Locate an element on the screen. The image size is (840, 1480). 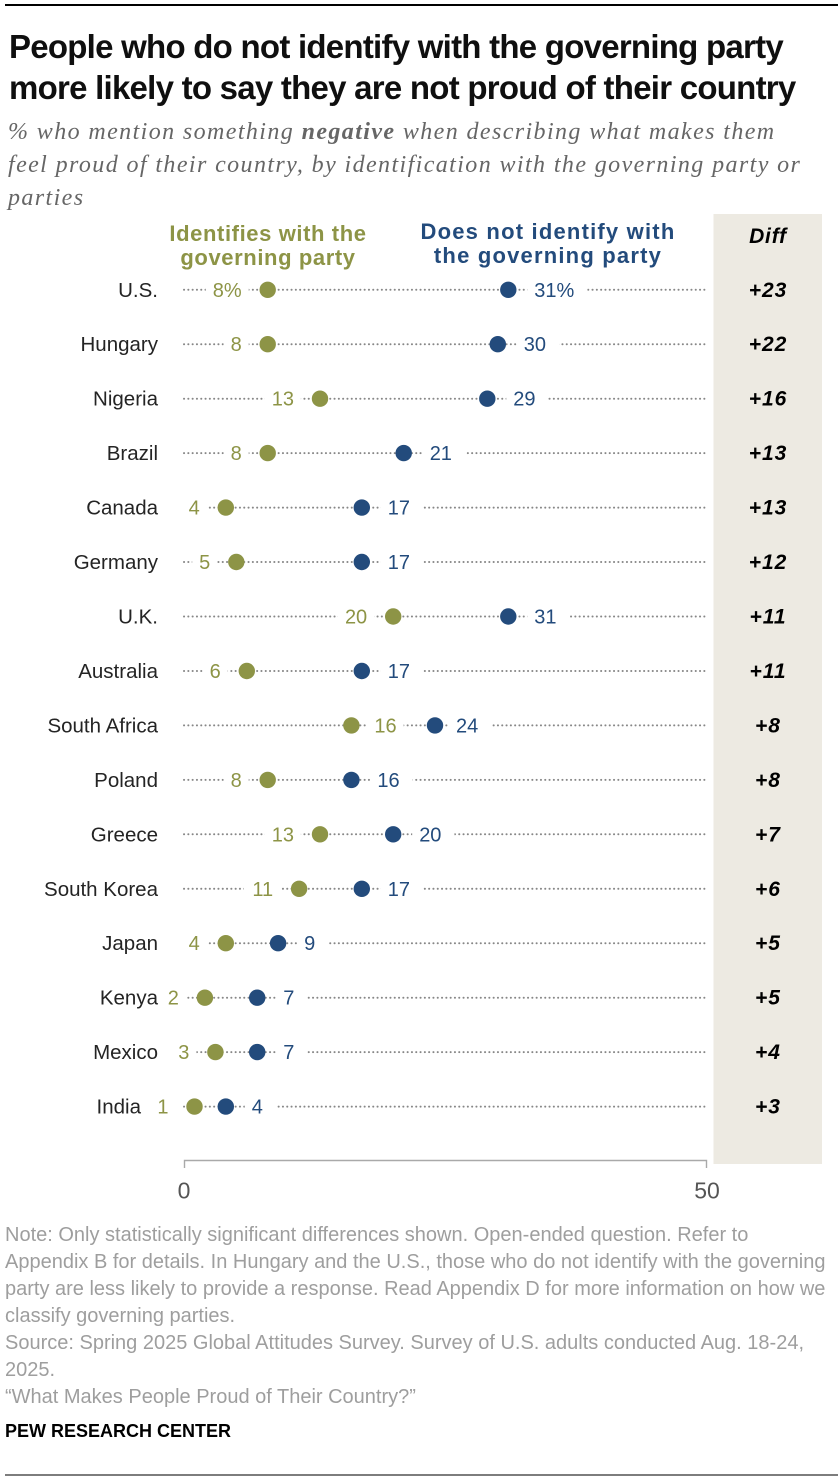
svg-text: Brazil is located at coordinates (132, 453).